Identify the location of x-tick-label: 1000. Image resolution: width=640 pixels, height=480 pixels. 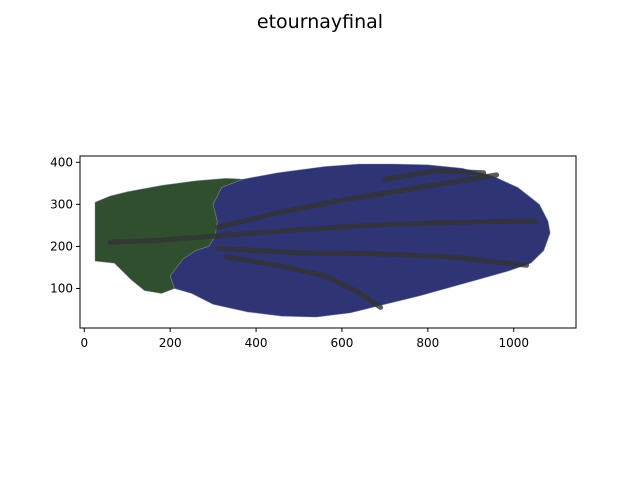
(513, 343).